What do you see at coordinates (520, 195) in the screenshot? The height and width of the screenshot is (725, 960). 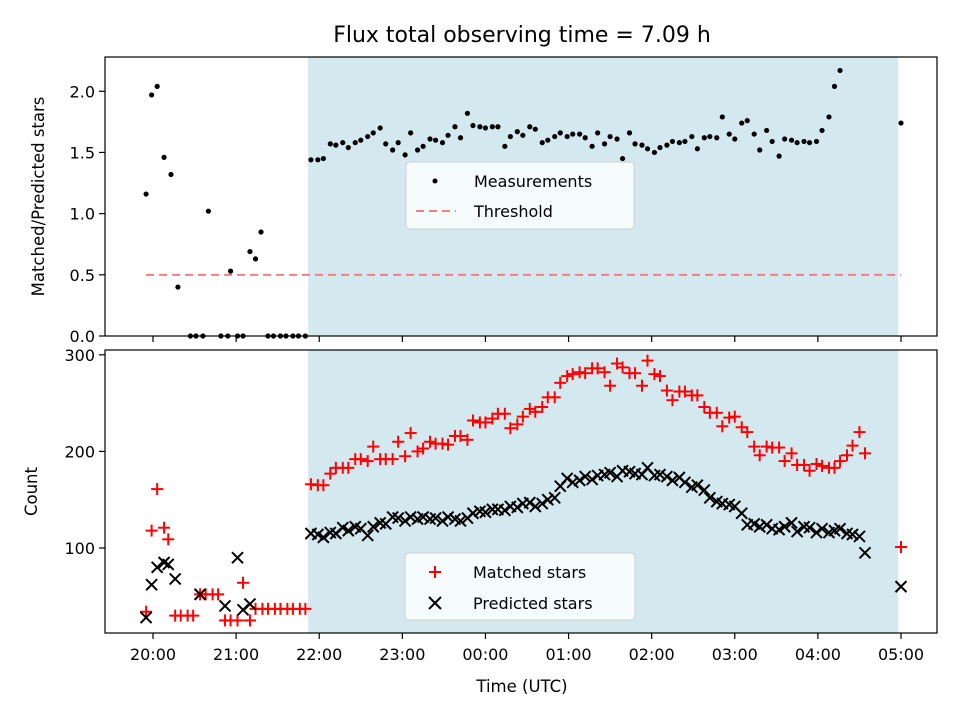 I see `top-legend: Measurements Threshold` at bounding box center [520, 195].